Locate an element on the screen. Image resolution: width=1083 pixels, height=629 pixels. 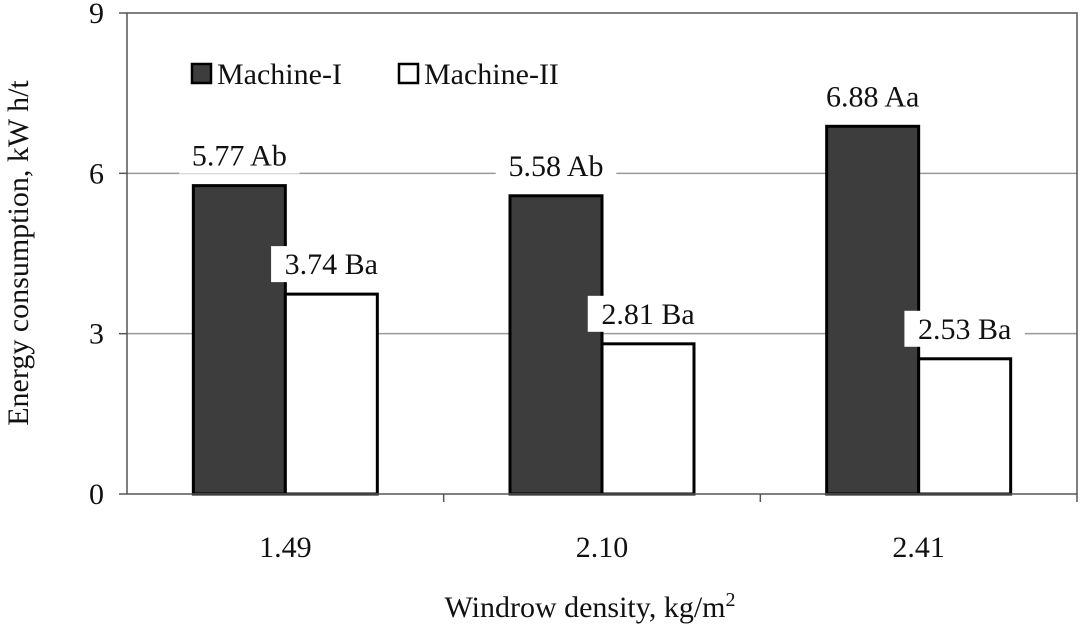
x-tick-label: 2.10 is located at coordinates (602, 547).